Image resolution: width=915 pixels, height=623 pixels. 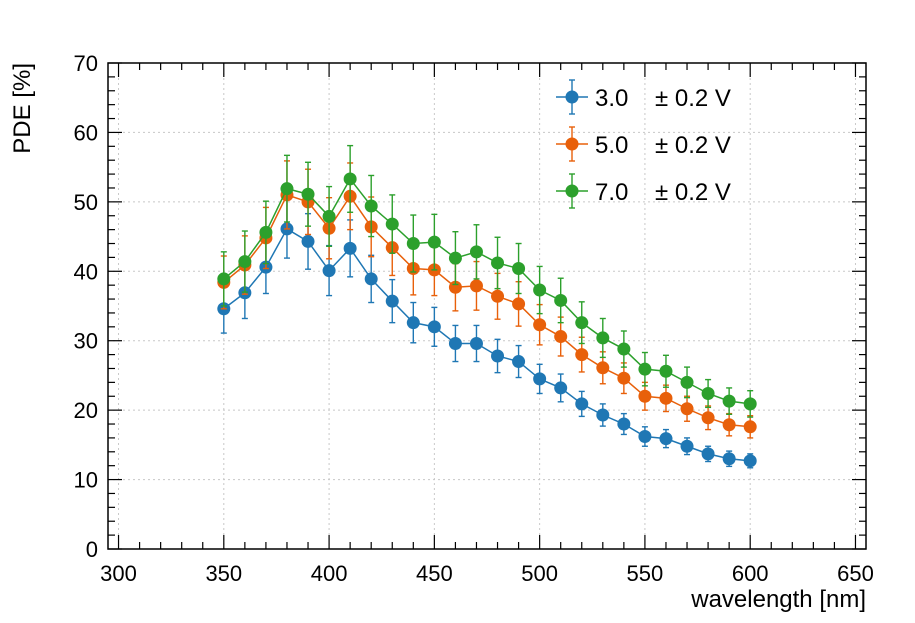 What do you see at coordinates (611, 145) in the screenshot?
I see `legend-label: 5.0` at bounding box center [611, 145].